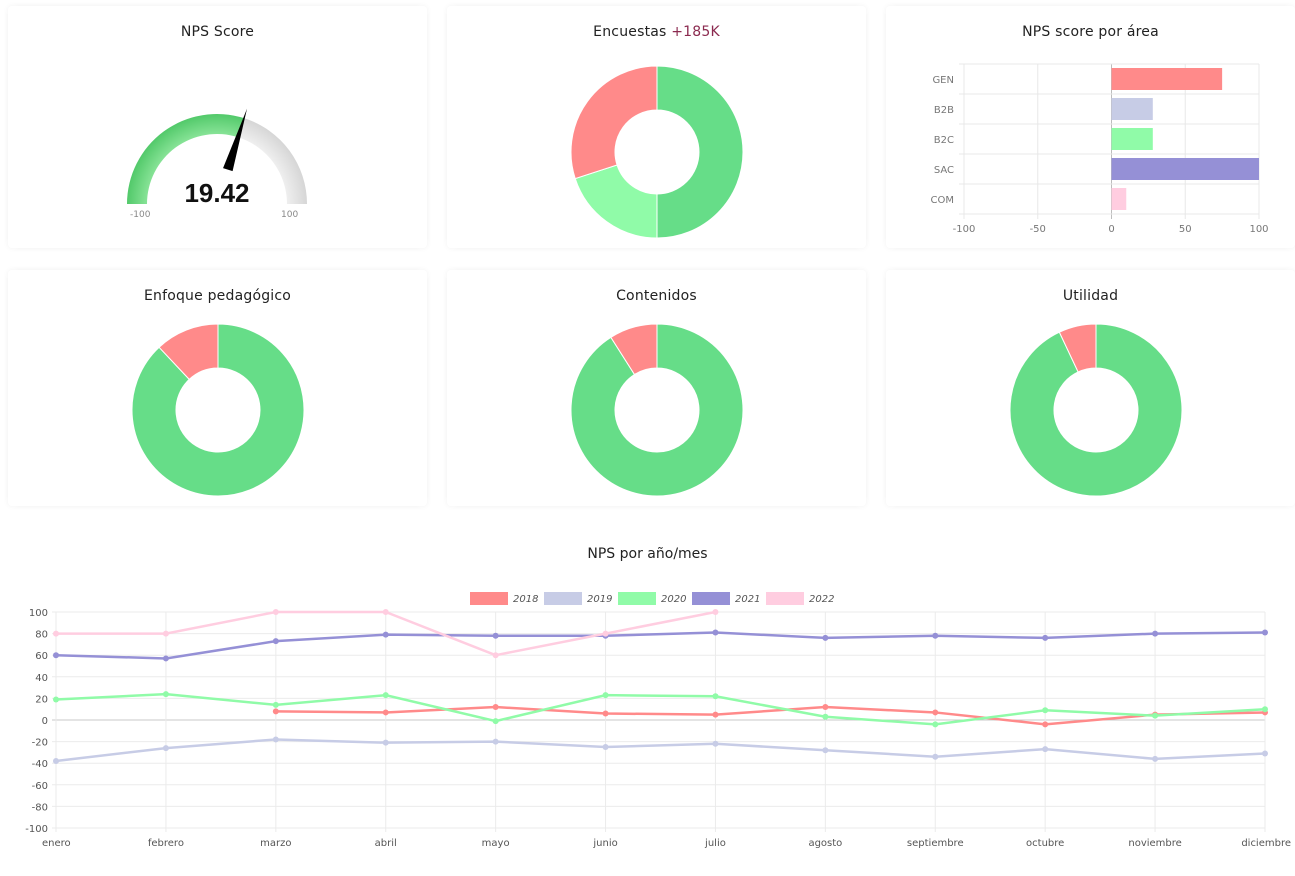  Describe the element at coordinates (217, 296) in the screenshot. I see `enfoque-title: Enfoque pedagógico` at that location.